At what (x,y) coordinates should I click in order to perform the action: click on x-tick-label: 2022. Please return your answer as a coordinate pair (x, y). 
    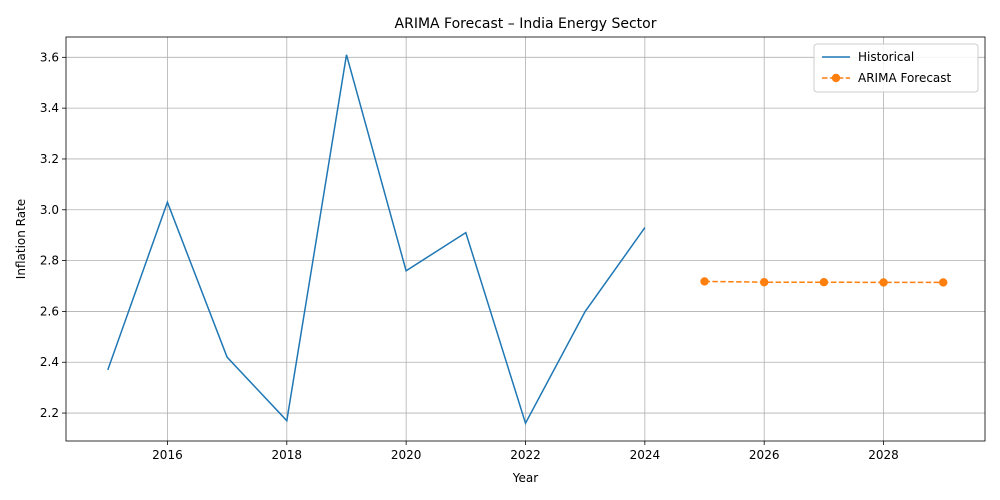
    Looking at the image, I should click on (525, 455).